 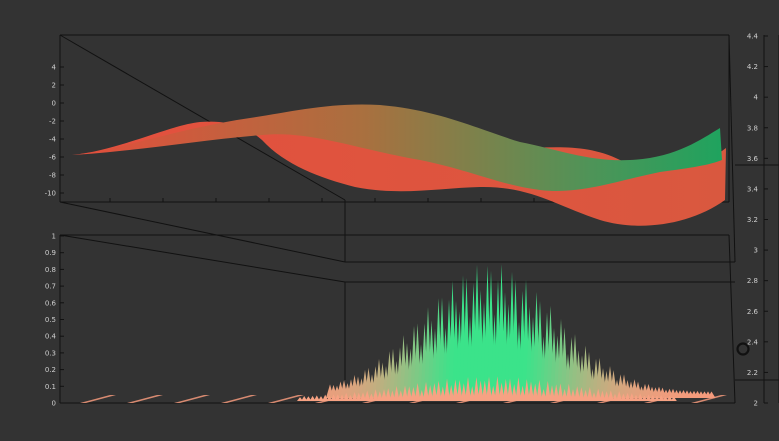 I want to click on bottom-y-tick-label: 0.7, so click(x=50, y=287).